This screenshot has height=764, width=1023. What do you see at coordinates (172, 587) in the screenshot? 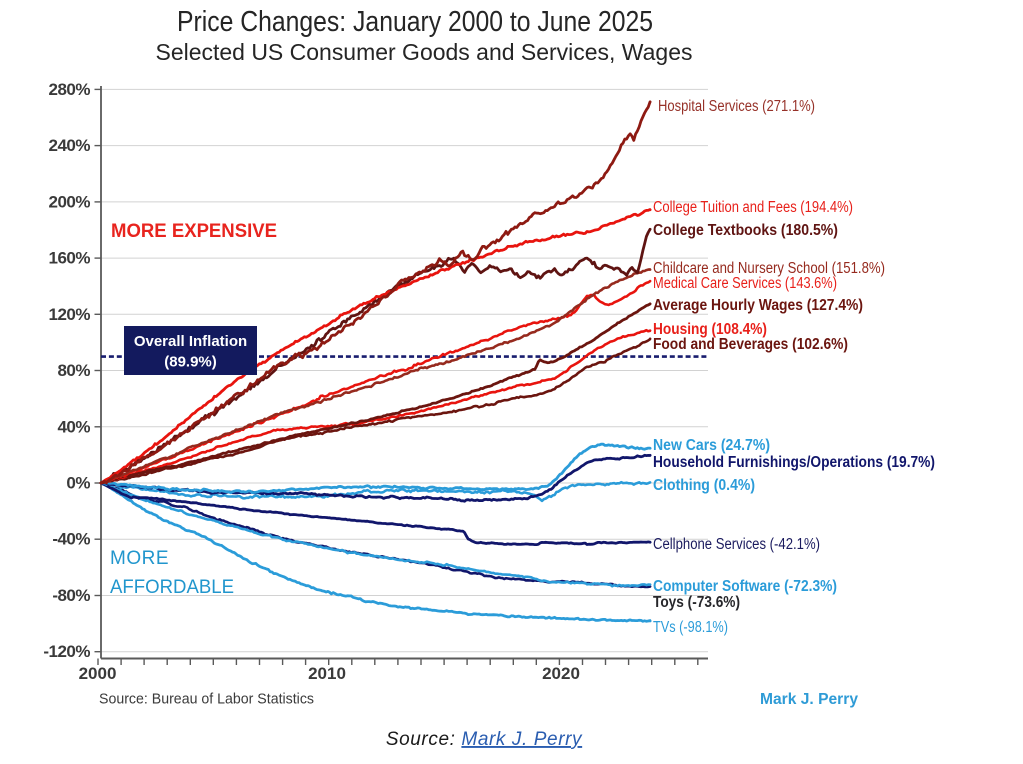
I see `svg-text: AFFORDABLE` at bounding box center [172, 587].